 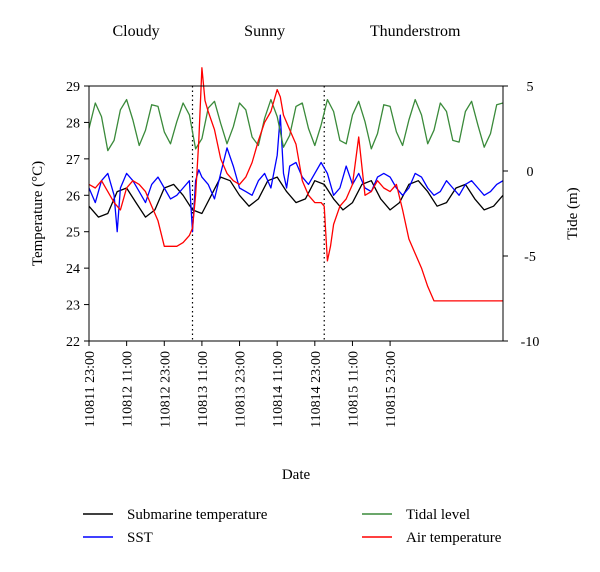 I want to click on y2-tick-label-0: -10, so click(x=530, y=342).